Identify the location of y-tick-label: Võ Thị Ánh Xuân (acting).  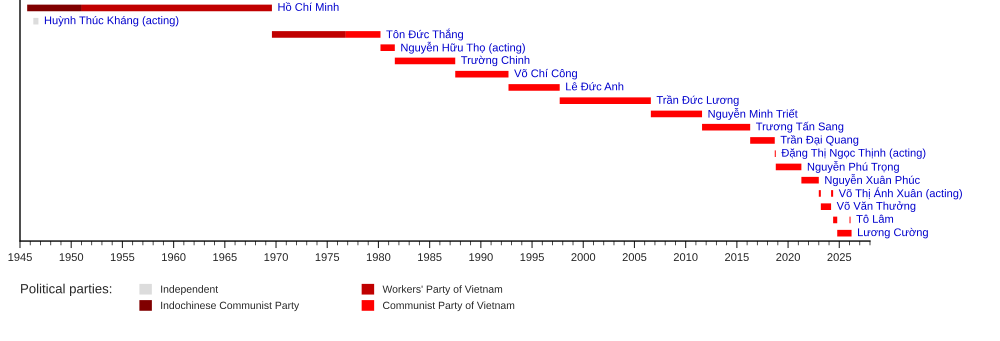
(900, 193).